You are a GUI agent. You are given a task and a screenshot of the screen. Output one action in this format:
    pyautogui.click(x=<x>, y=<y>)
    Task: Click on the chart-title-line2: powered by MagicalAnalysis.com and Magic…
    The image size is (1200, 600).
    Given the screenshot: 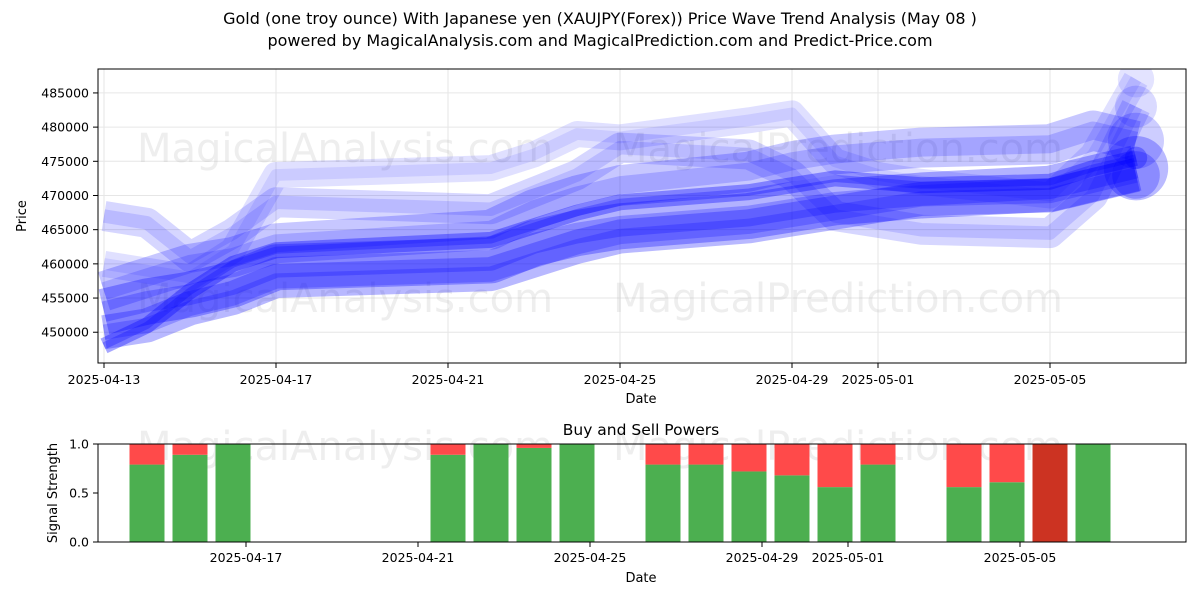 What is the action you would take?
    pyautogui.click(x=600, y=40)
    